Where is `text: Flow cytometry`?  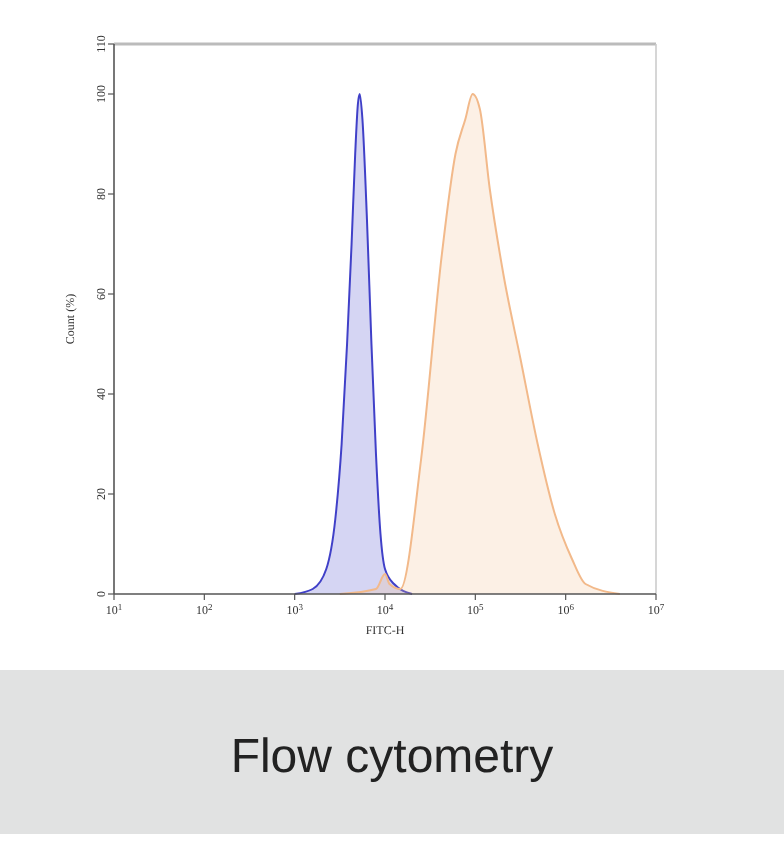
text: Flow cytometry is located at coordinates (392, 757).